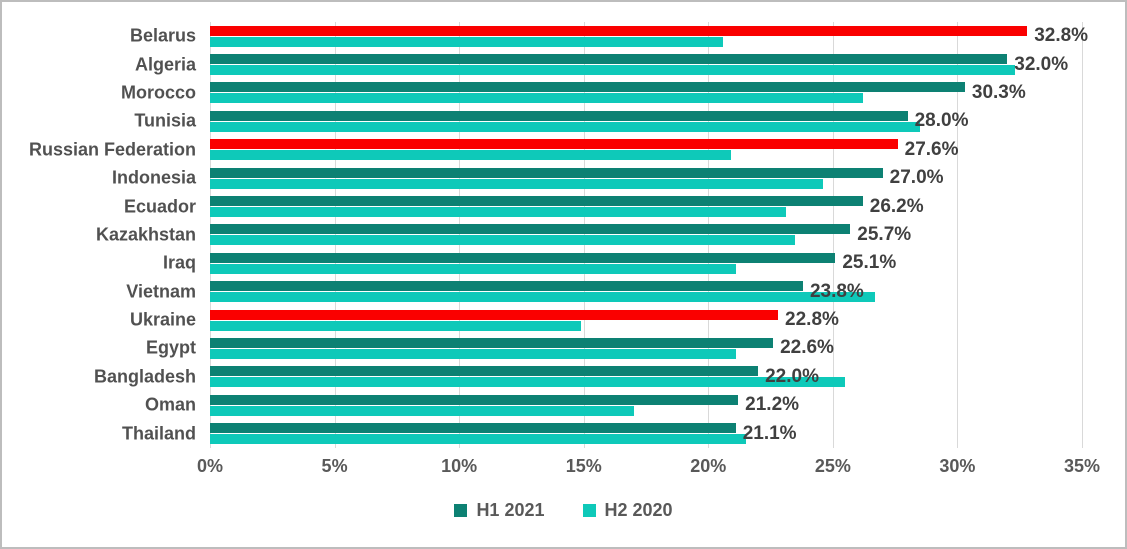 Image resolution: width=1127 pixels, height=549 pixels. What do you see at coordinates (112, 149) in the screenshot?
I see `category-label: Russian Federation` at bounding box center [112, 149].